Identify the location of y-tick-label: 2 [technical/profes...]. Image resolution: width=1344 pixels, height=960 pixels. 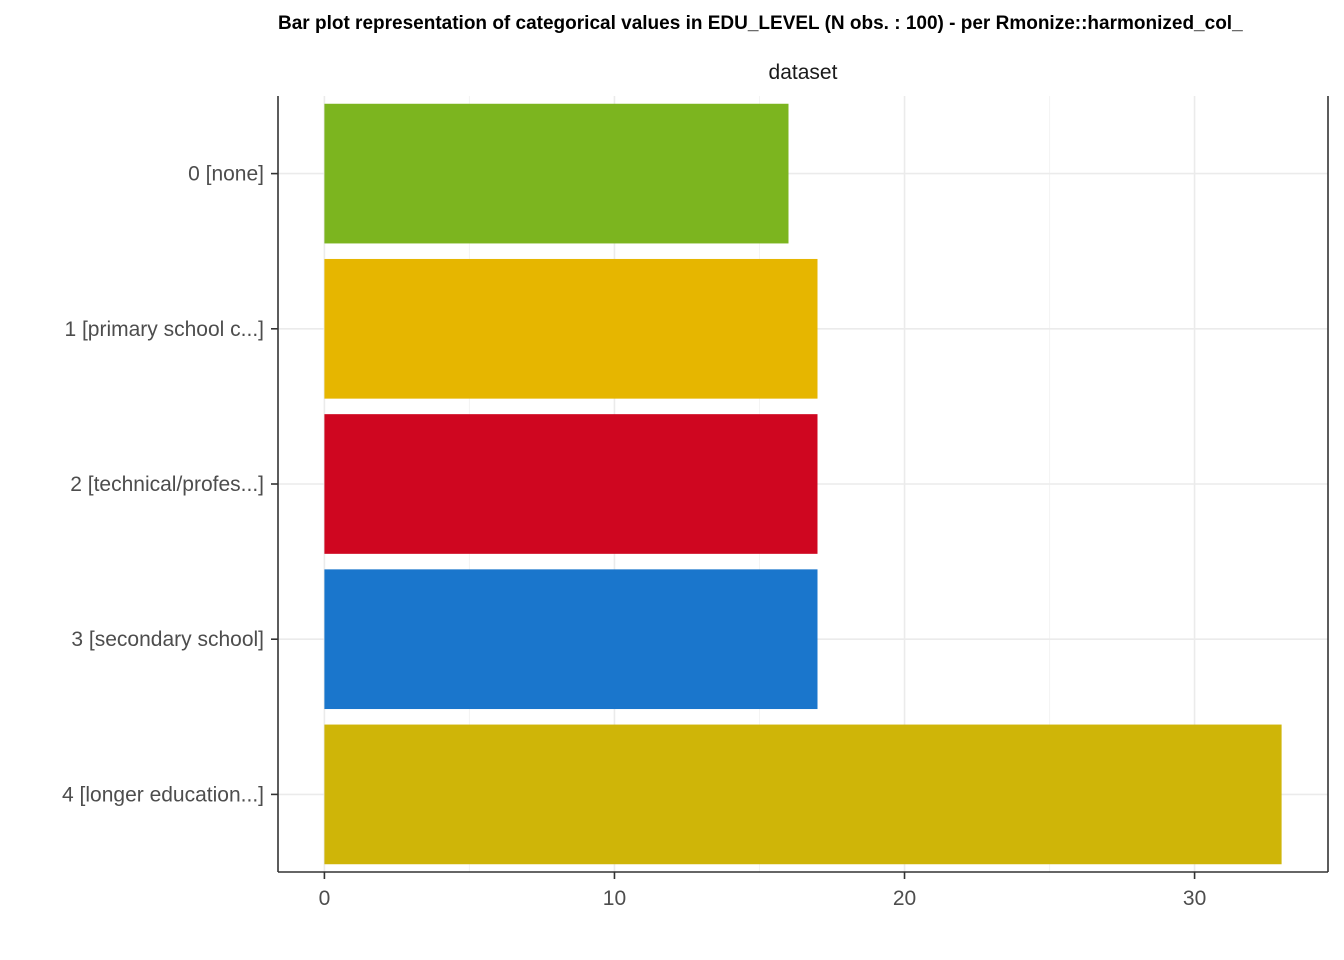
(167, 484).